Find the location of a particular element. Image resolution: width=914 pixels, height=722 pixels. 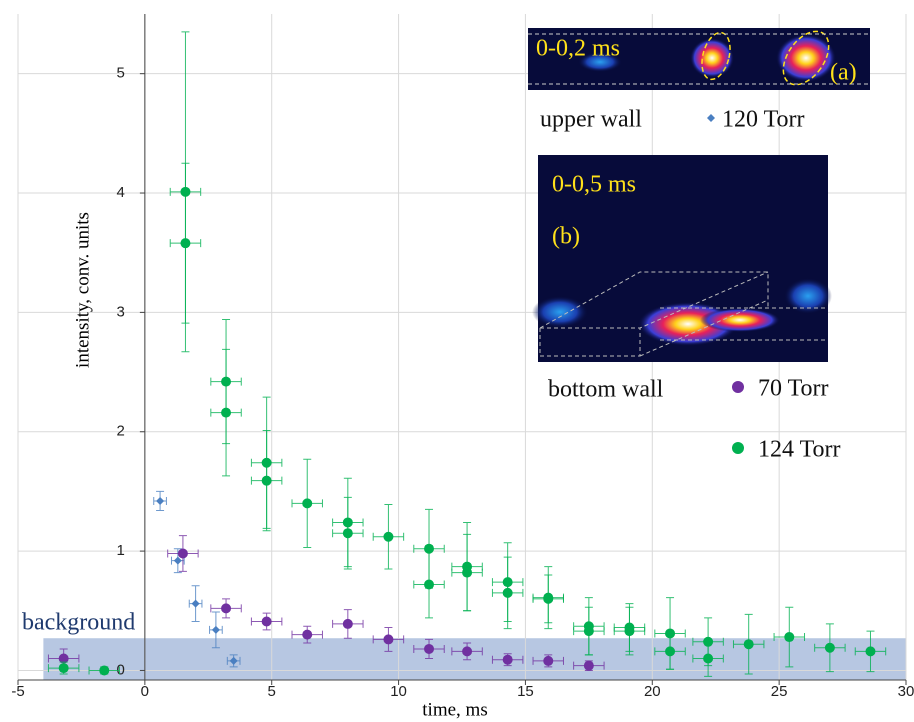

inset-label: (a) is located at coordinates (843, 73).